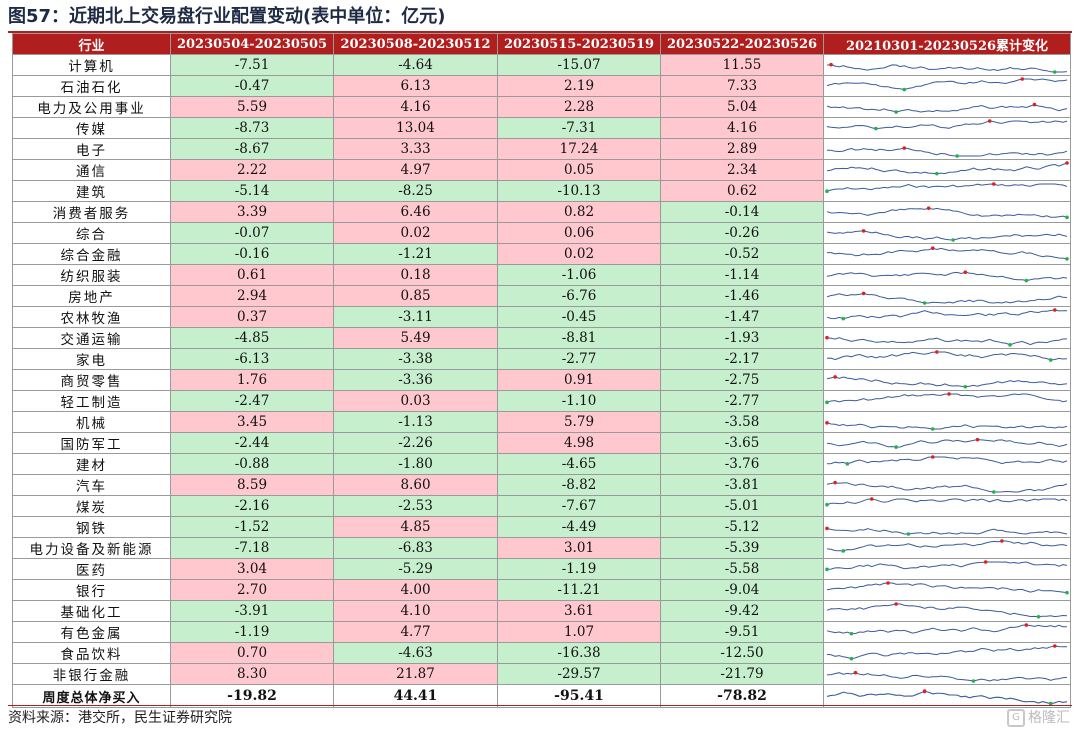  I want to click on industry-name-cell: 综合金融, so click(91, 254).